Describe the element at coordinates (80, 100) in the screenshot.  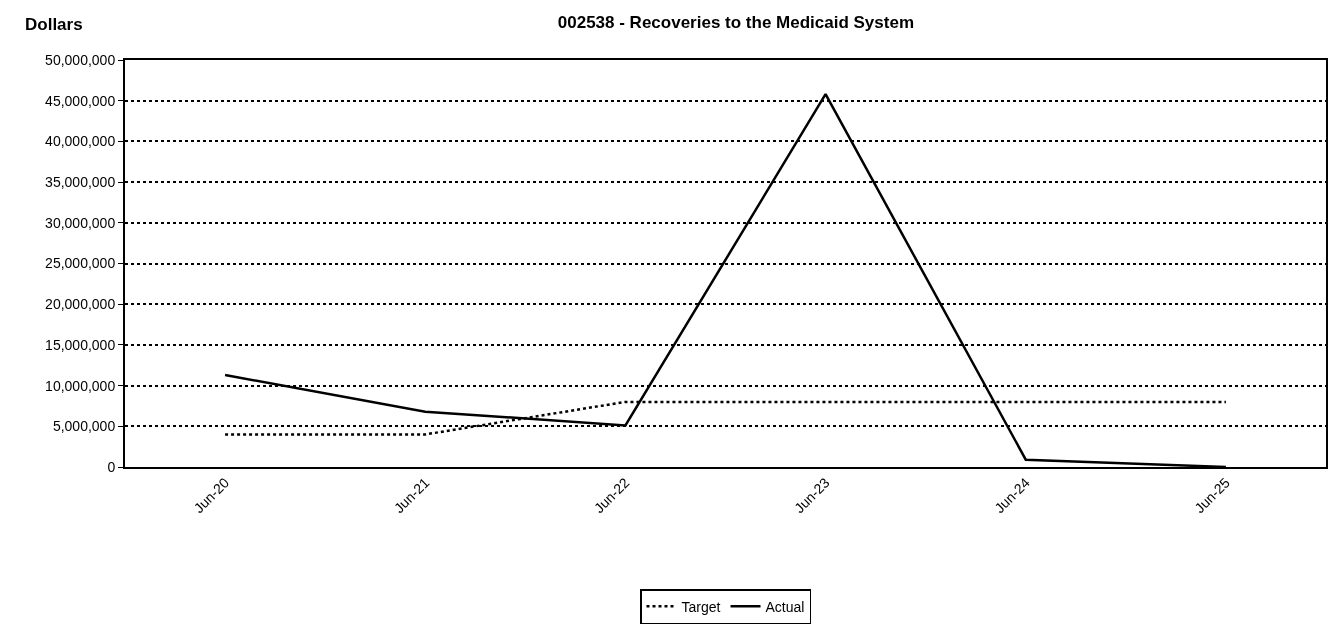
I see `y-tick-label: 45,000,000` at that location.